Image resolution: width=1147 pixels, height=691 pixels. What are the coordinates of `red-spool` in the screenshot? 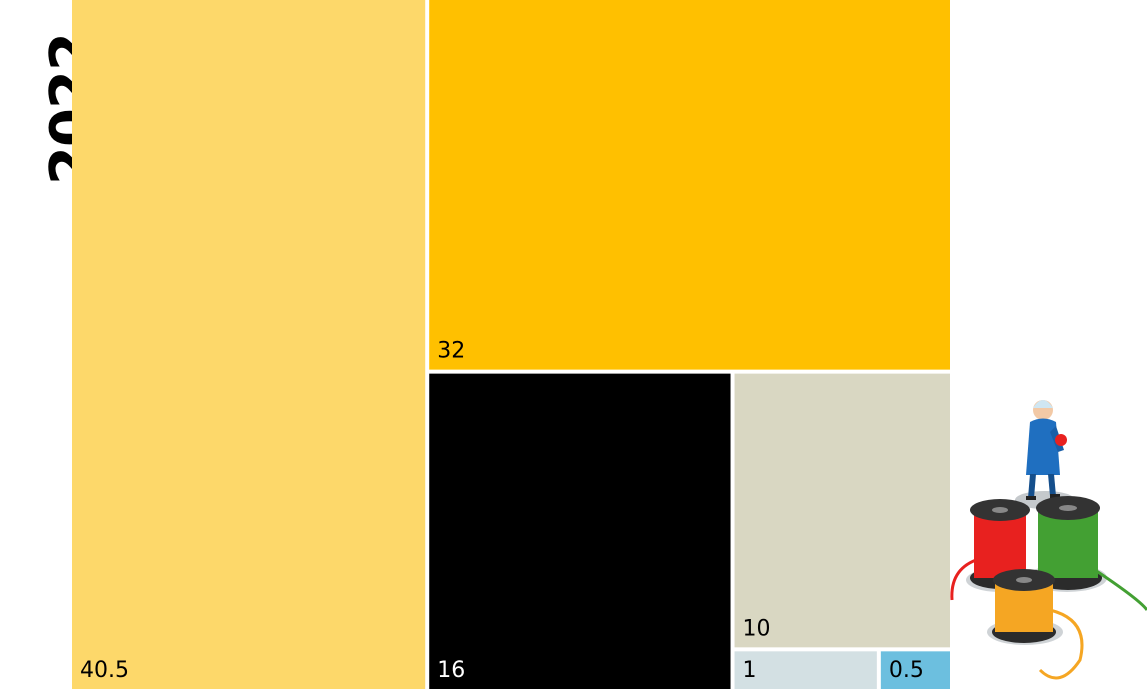 It's located at (1000, 544).